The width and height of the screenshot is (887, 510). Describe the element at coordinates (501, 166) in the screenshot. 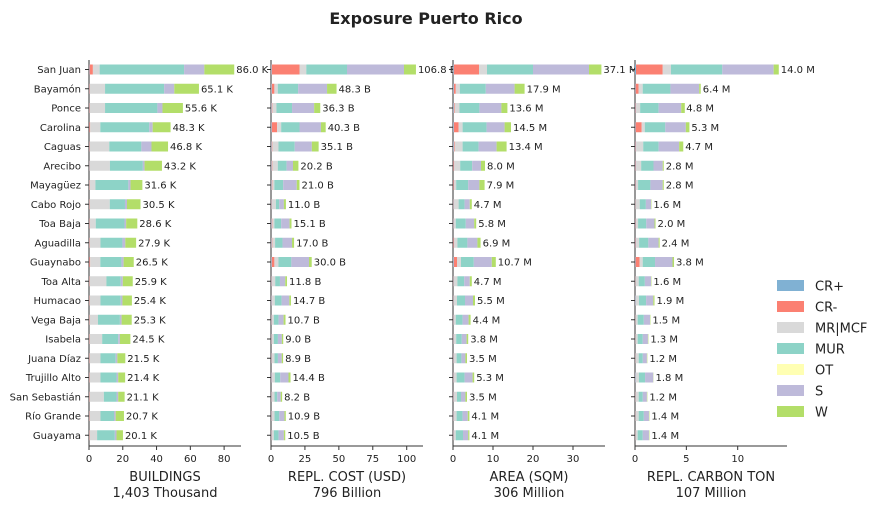

I see `value-label: 8.0 M` at that location.